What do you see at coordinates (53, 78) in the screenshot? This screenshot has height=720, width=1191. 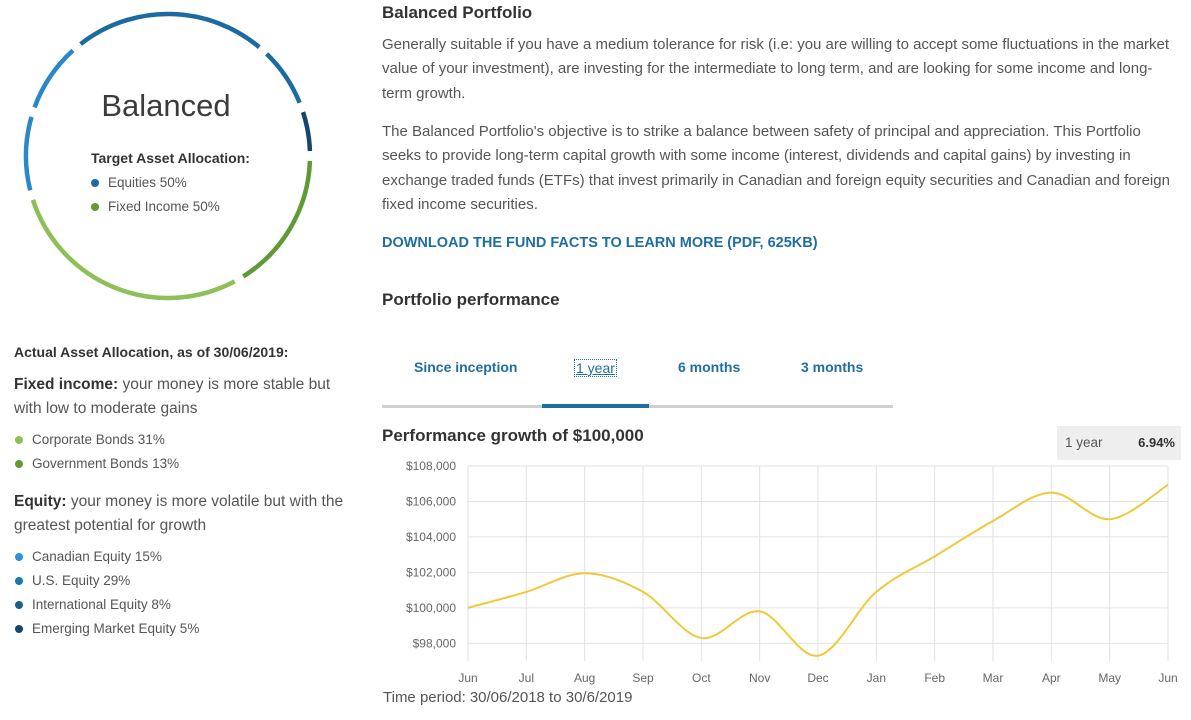 I see `ring-segment-canadian-equity` at bounding box center [53, 78].